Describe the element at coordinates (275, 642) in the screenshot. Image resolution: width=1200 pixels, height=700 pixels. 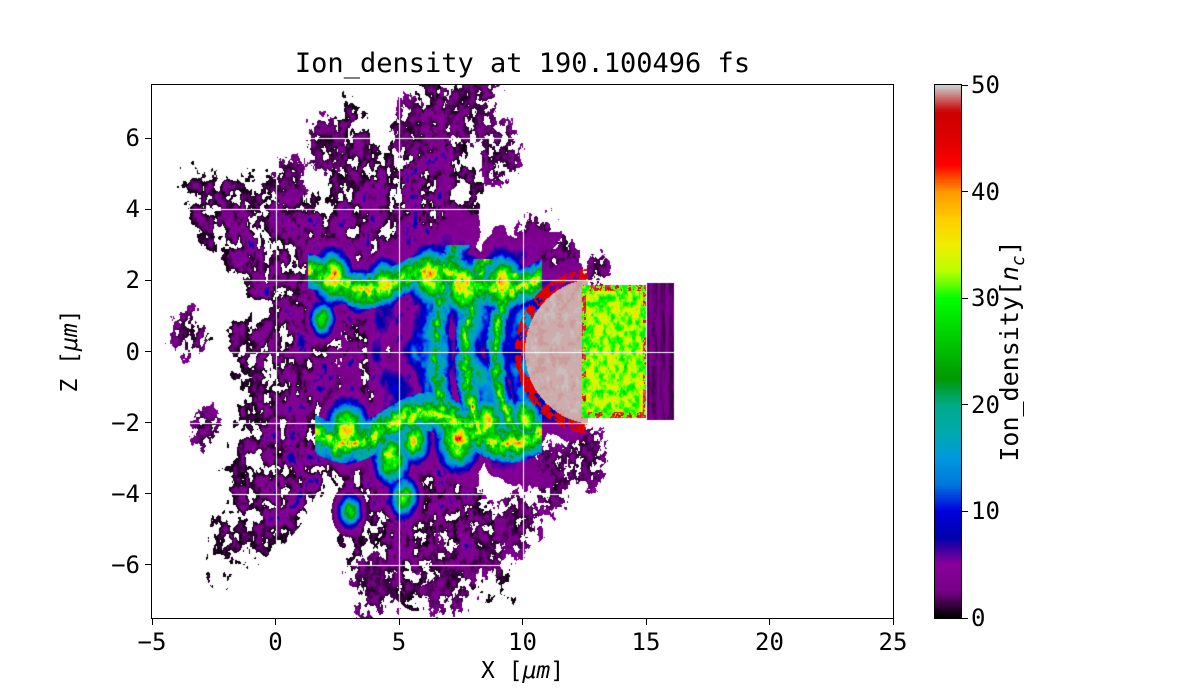
I see `x-tick-label: 0` at that location.